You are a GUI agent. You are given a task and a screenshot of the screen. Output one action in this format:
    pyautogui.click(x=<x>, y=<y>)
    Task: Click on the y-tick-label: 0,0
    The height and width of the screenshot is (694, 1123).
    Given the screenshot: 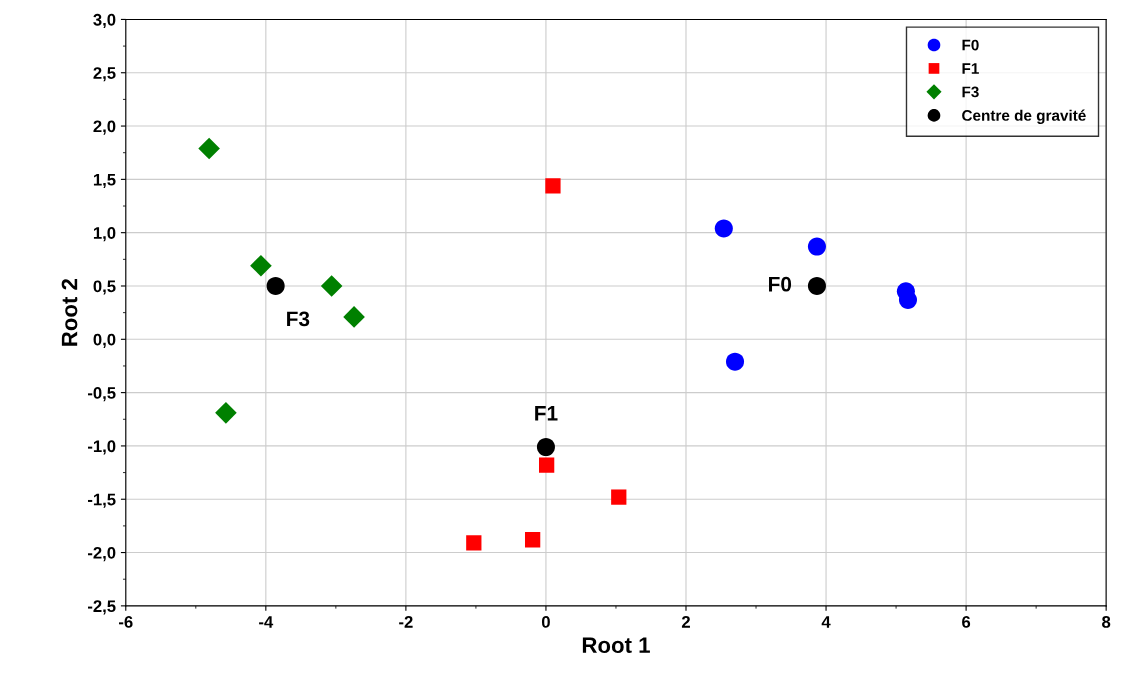 What is the action you would take?
    pyautogui.click(x=104, y=340)
    